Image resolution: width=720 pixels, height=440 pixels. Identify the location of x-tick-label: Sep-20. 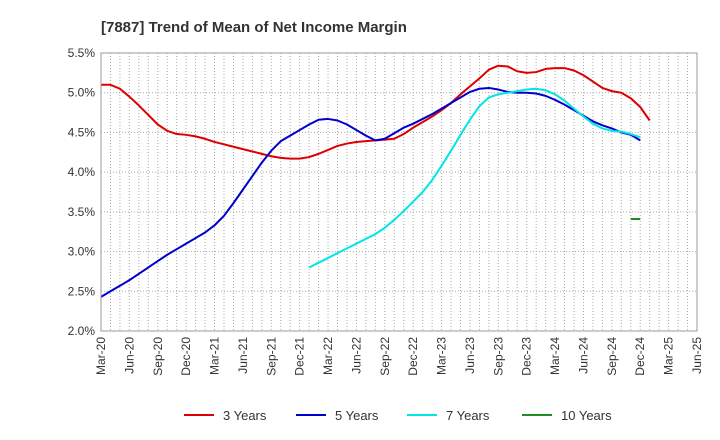
(158, 356).